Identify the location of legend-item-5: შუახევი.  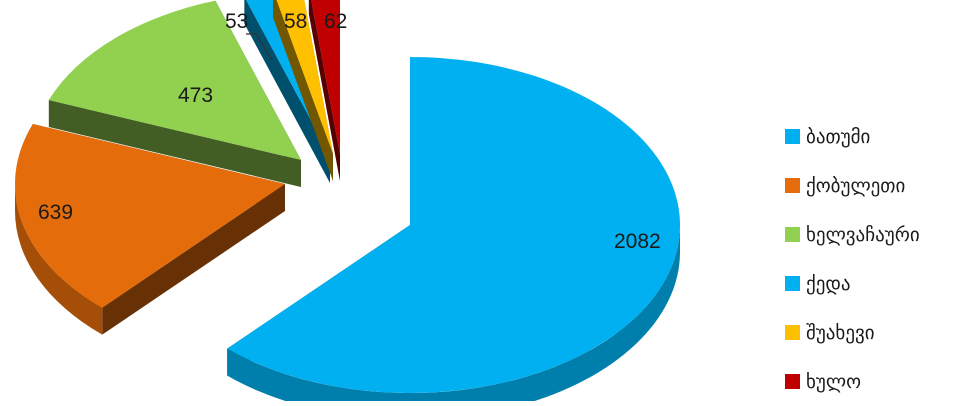
(875, 332).